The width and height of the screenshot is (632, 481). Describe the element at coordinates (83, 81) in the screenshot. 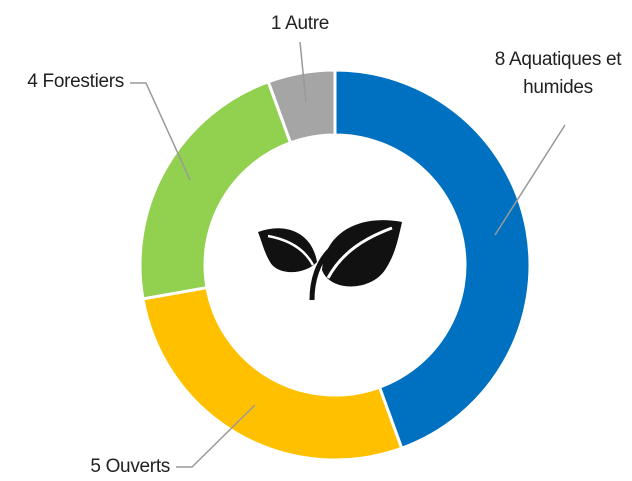

I see `slice-category: Forestiers` at that location.